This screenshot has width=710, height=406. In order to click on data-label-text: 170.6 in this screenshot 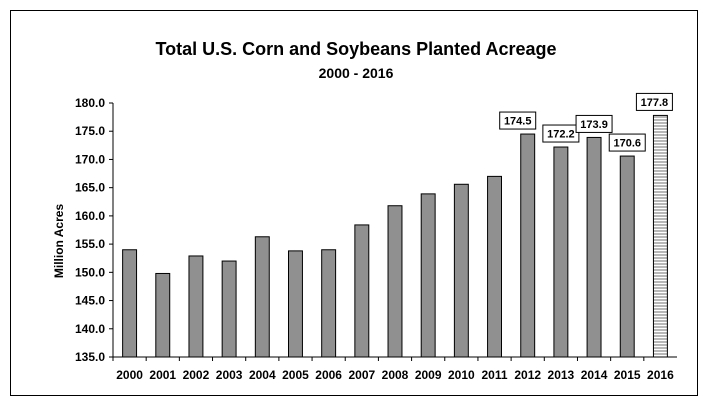, I will do `click(627, 144)`.